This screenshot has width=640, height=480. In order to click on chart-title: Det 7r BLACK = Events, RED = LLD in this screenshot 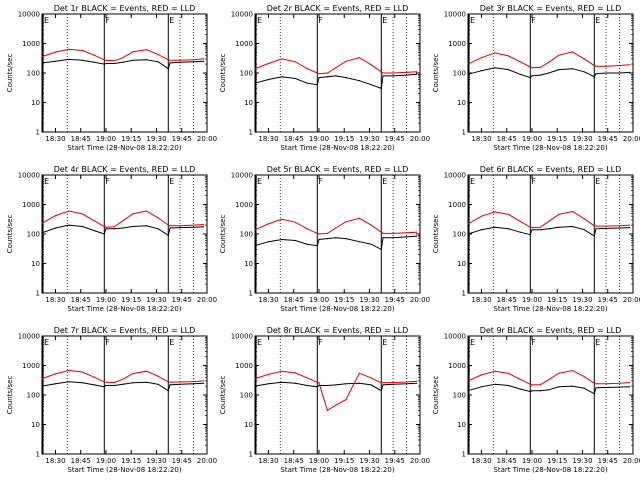, I will do `click(125, 330)`.